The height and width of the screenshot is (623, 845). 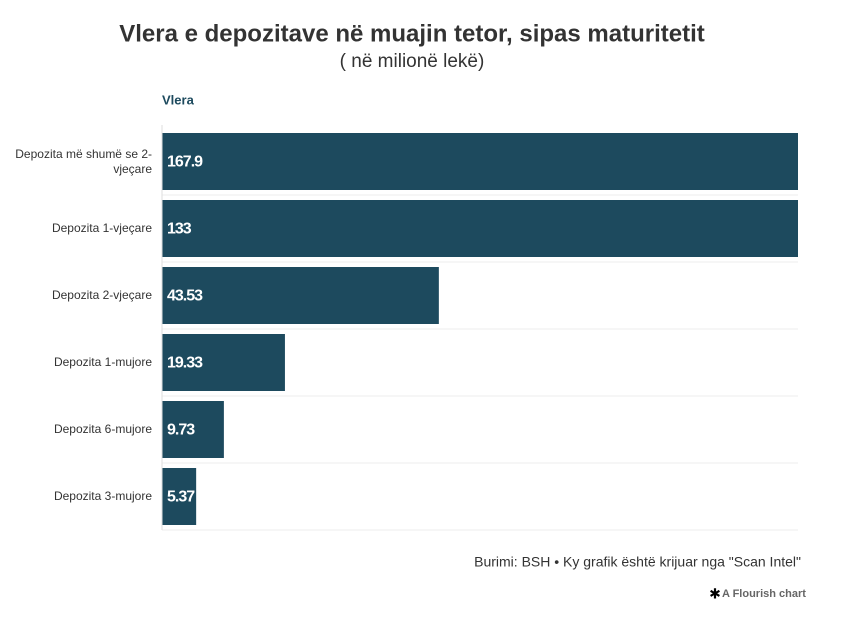 What do you see at coordinates (185, 162) in the screenshot?
I see `value-label: 167.9` at bounding box center [185, 162].